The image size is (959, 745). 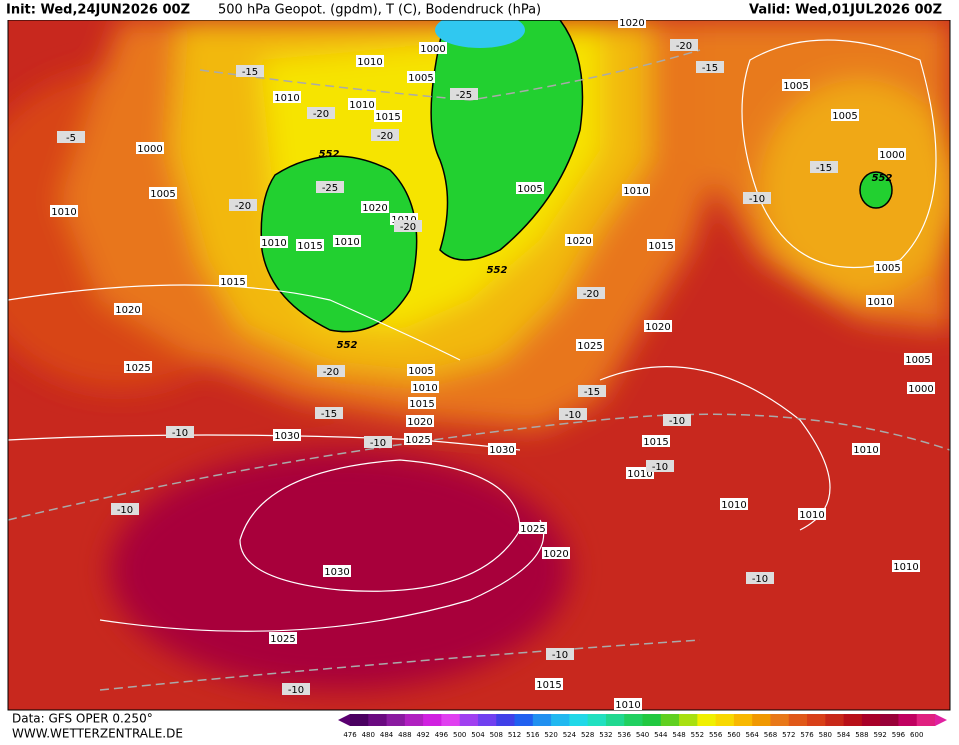 I want to click on colorbar-label: 548, so click(x=678, y=735).